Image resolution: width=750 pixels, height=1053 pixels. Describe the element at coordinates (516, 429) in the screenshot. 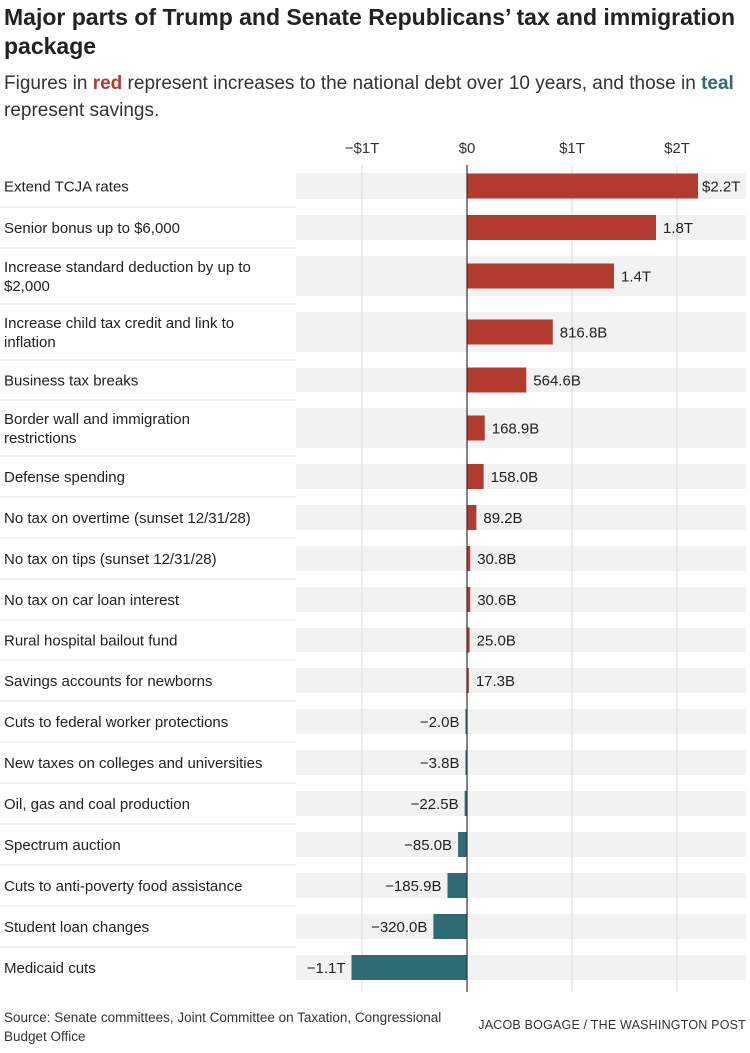

I see `value-label: 168.9B` at that location.